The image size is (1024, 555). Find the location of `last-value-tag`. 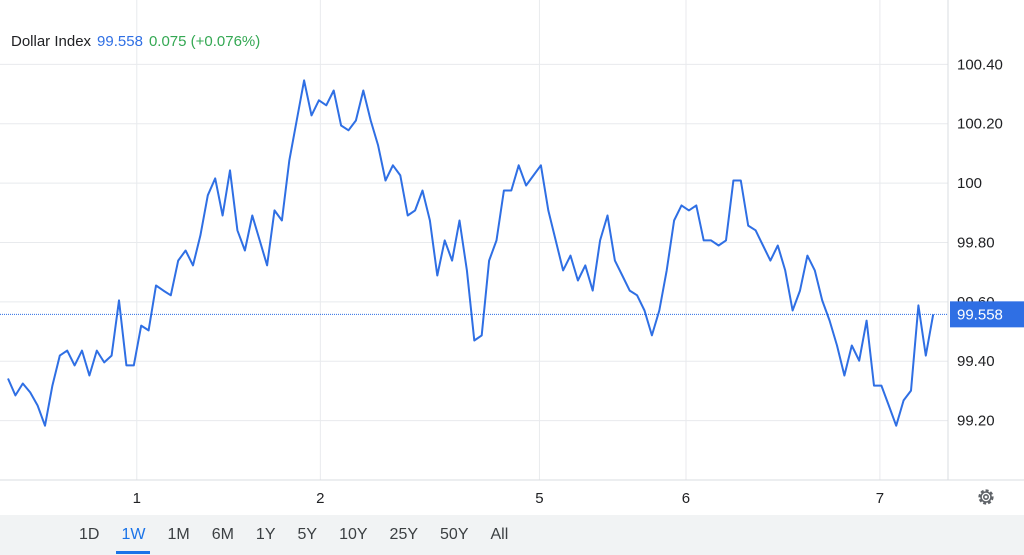

last-value-tag is located at coordinates (987, 314).